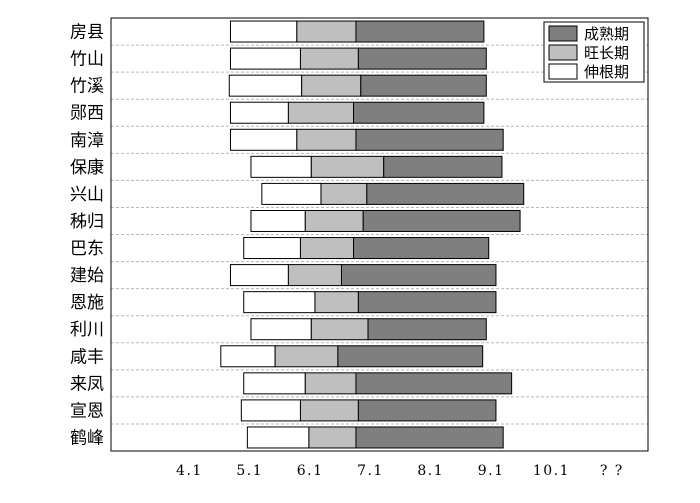  Describe the element at coordinates (491, 471) in the screenshot. I see `x-tick-label: 9.1` at that location.